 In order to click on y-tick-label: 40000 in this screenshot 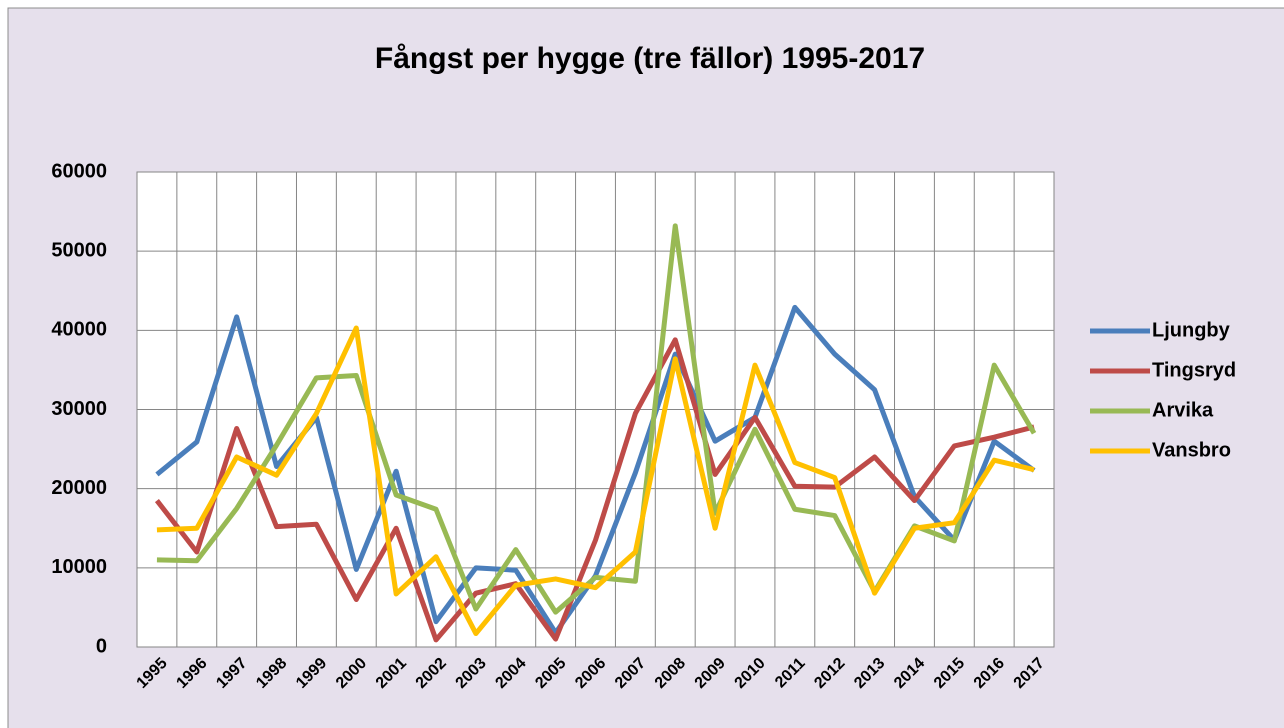, I will do `click(79, 330)`.